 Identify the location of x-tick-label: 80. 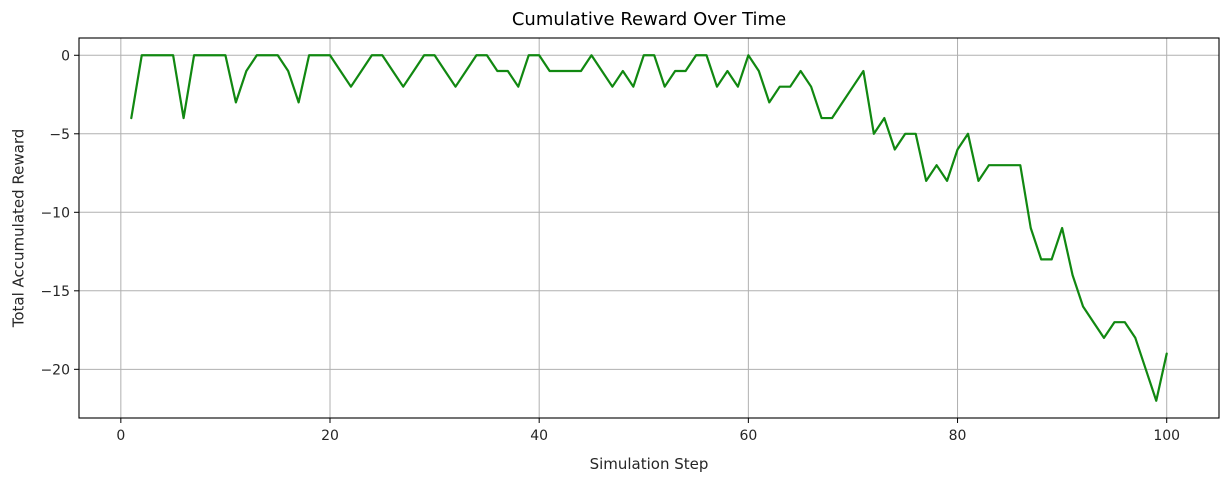
(958, 436).